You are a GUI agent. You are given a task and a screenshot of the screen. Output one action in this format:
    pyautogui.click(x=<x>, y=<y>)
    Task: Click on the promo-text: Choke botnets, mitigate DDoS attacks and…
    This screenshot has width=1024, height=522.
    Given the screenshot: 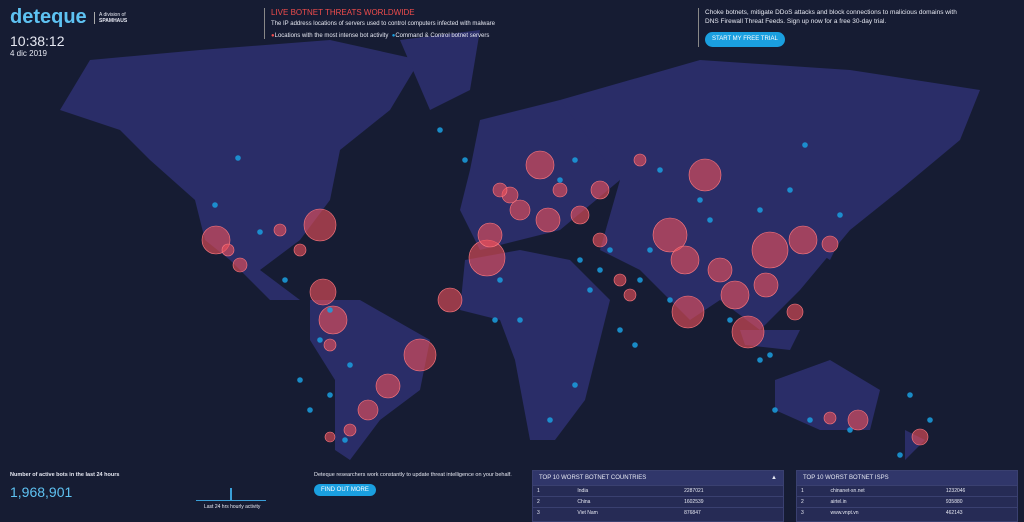 What is the action you would take?
    pyautogui.click(x=831, y=17)
    